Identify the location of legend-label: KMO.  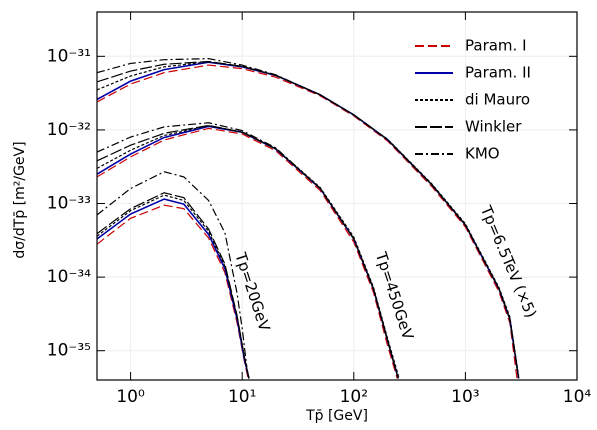
(482, 154).